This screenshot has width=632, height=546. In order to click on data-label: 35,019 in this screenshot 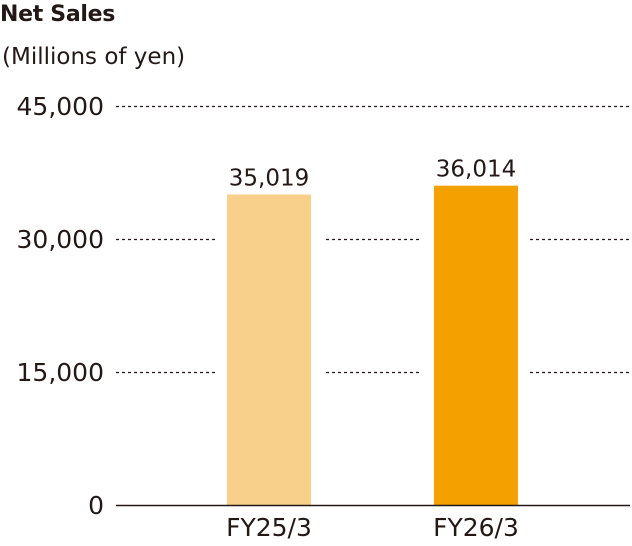, I will do `click(269, 178)`.